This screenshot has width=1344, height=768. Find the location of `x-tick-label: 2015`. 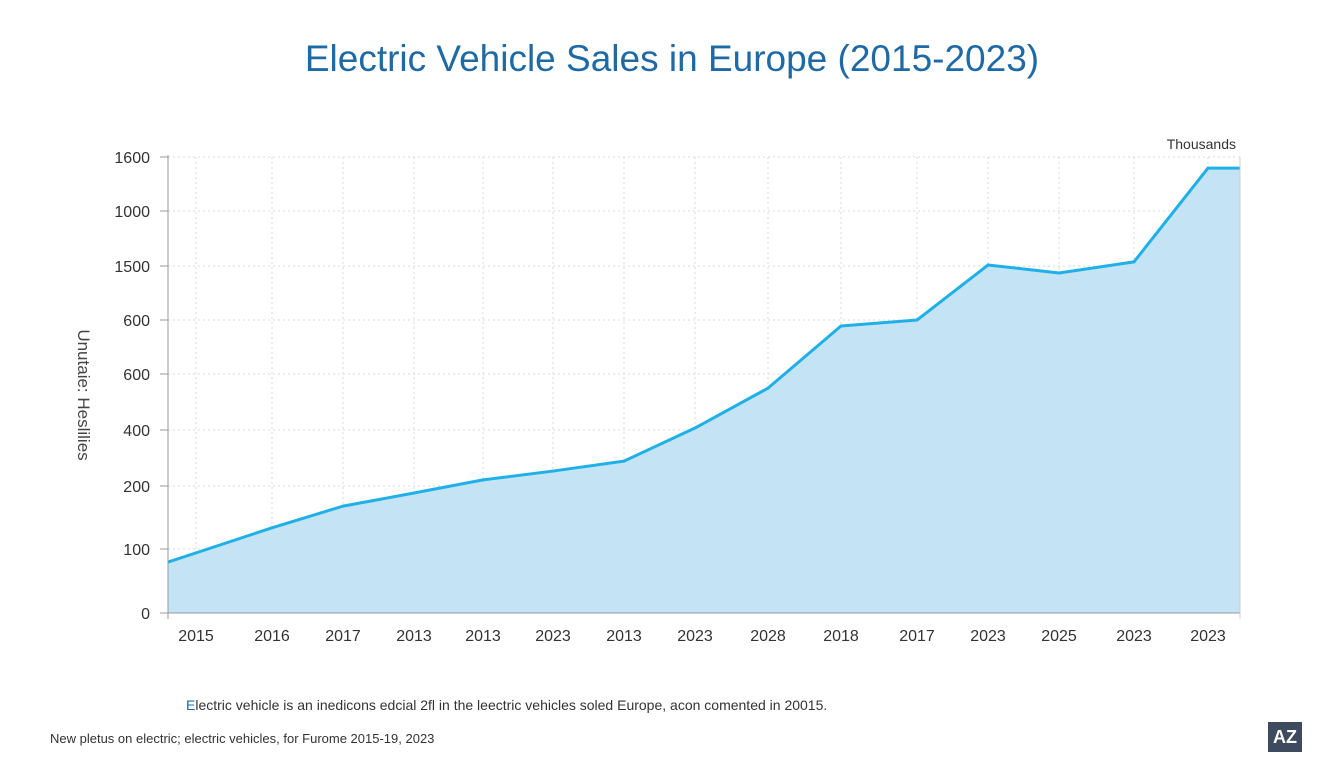

x-tick-label: 2015 is located at coordinates (196, 636).